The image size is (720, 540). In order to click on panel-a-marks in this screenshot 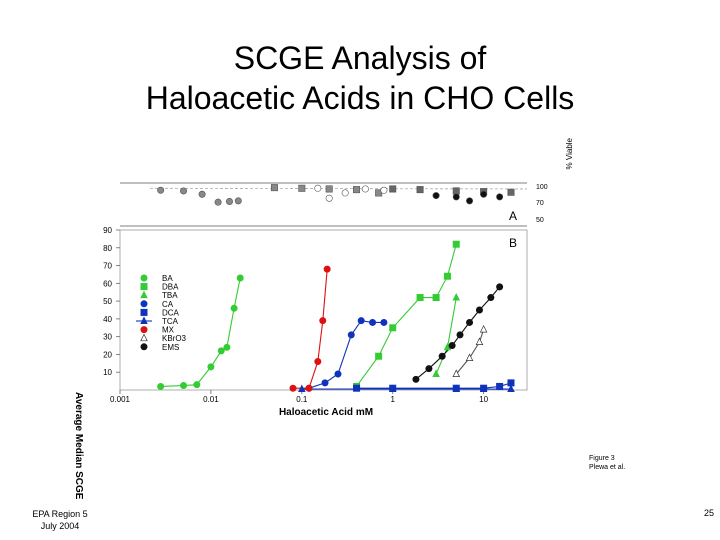, I will do `click(338, 195)`.